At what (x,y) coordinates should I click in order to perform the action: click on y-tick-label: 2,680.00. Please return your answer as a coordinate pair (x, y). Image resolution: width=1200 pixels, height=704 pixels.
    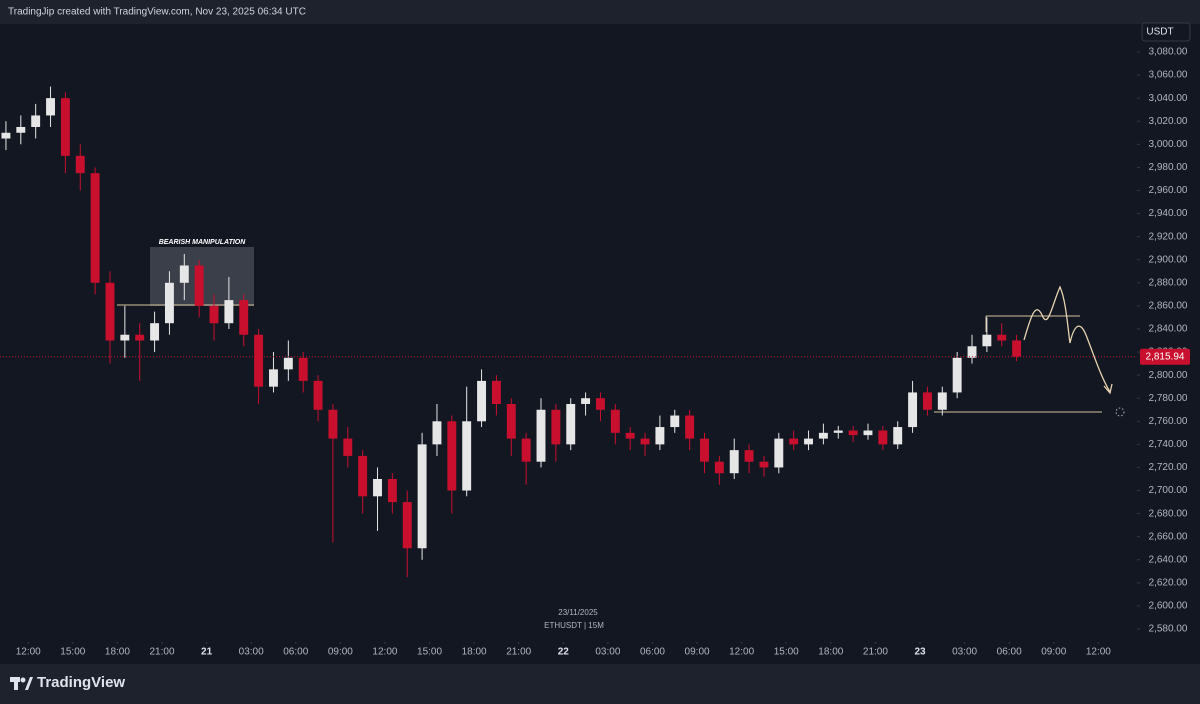
    Looking at the image, I should click on (1168, 513).